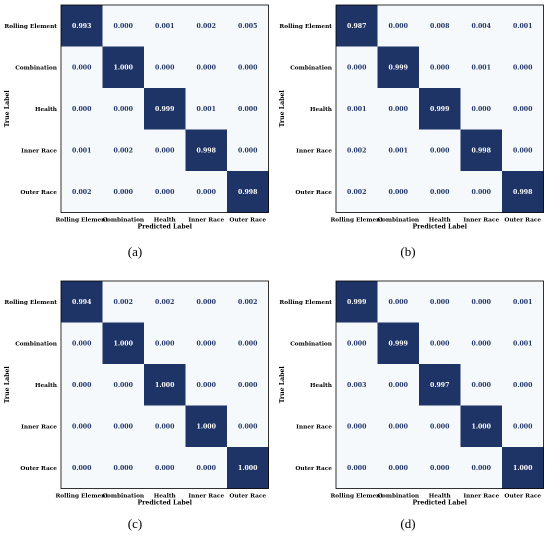 The image size is (550, 537). Describe the element at coordinates (123, 497) in the screenshot. I see `x-tick-label: Combination` at that location.